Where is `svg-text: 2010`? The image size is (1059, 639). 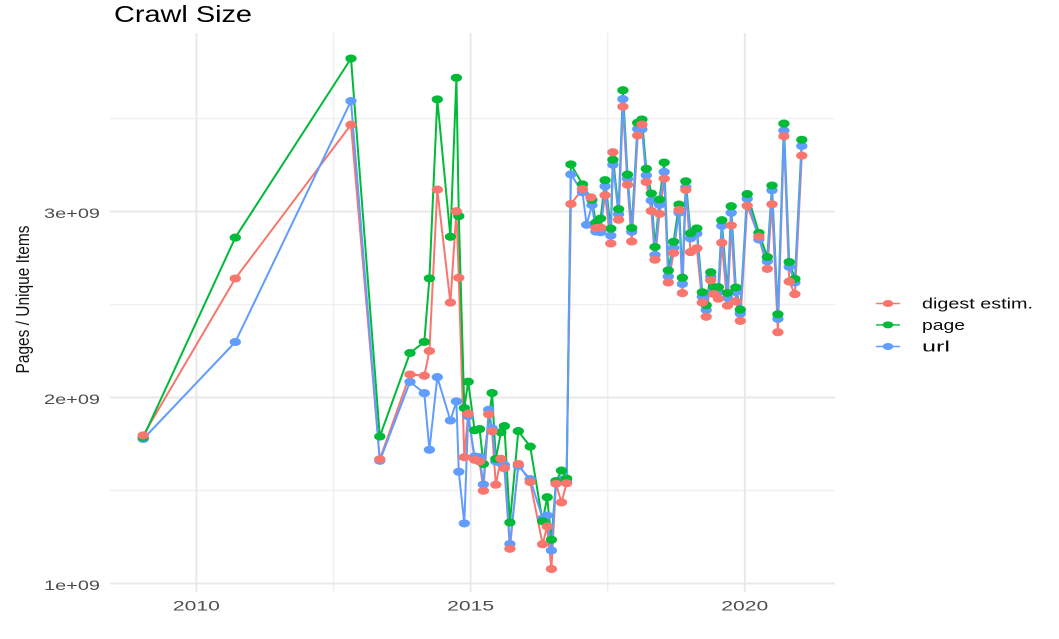 svg-text: 2010 is located at coordinates (196, 605).